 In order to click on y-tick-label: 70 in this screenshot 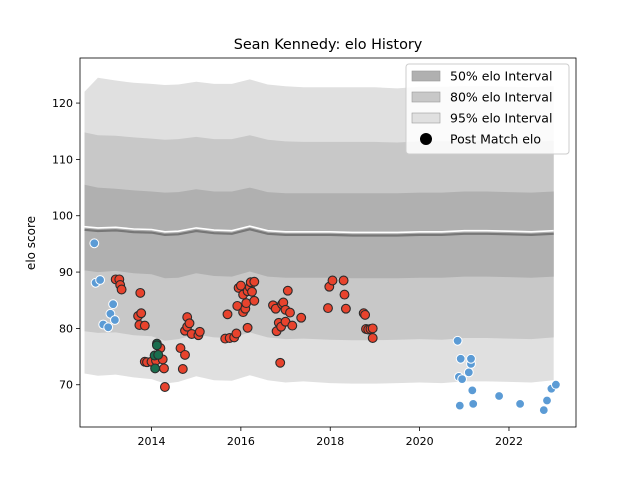, I will do `click(66, 385)`.